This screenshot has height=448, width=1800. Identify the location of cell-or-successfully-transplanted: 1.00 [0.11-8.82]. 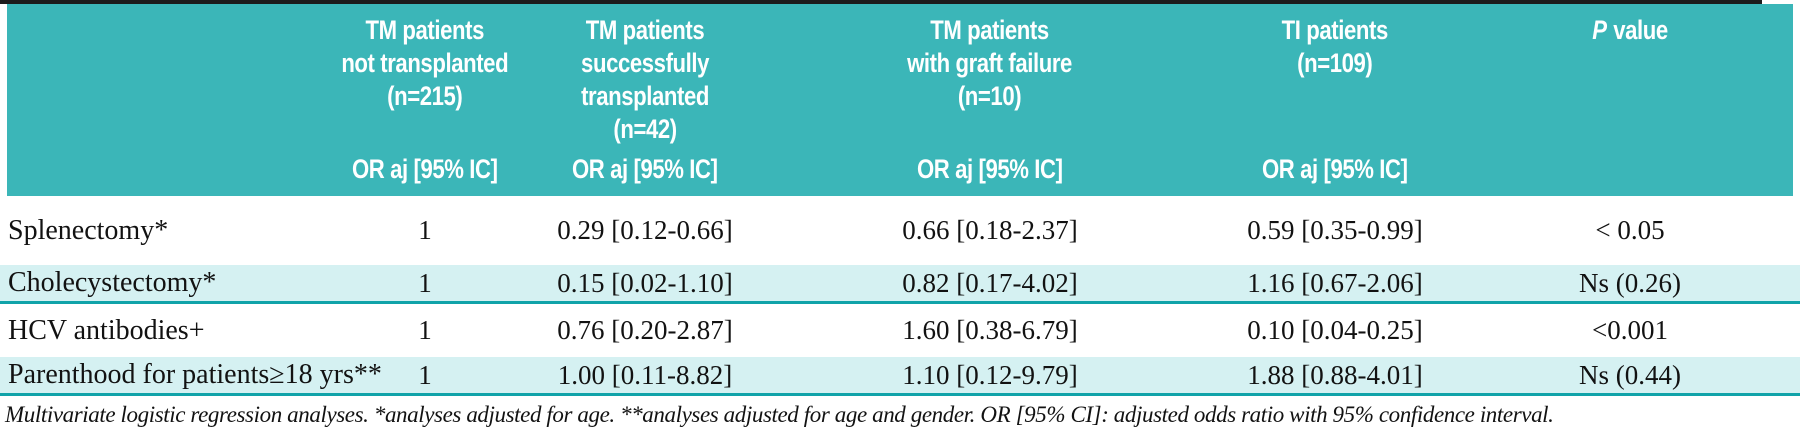
(645, 374).